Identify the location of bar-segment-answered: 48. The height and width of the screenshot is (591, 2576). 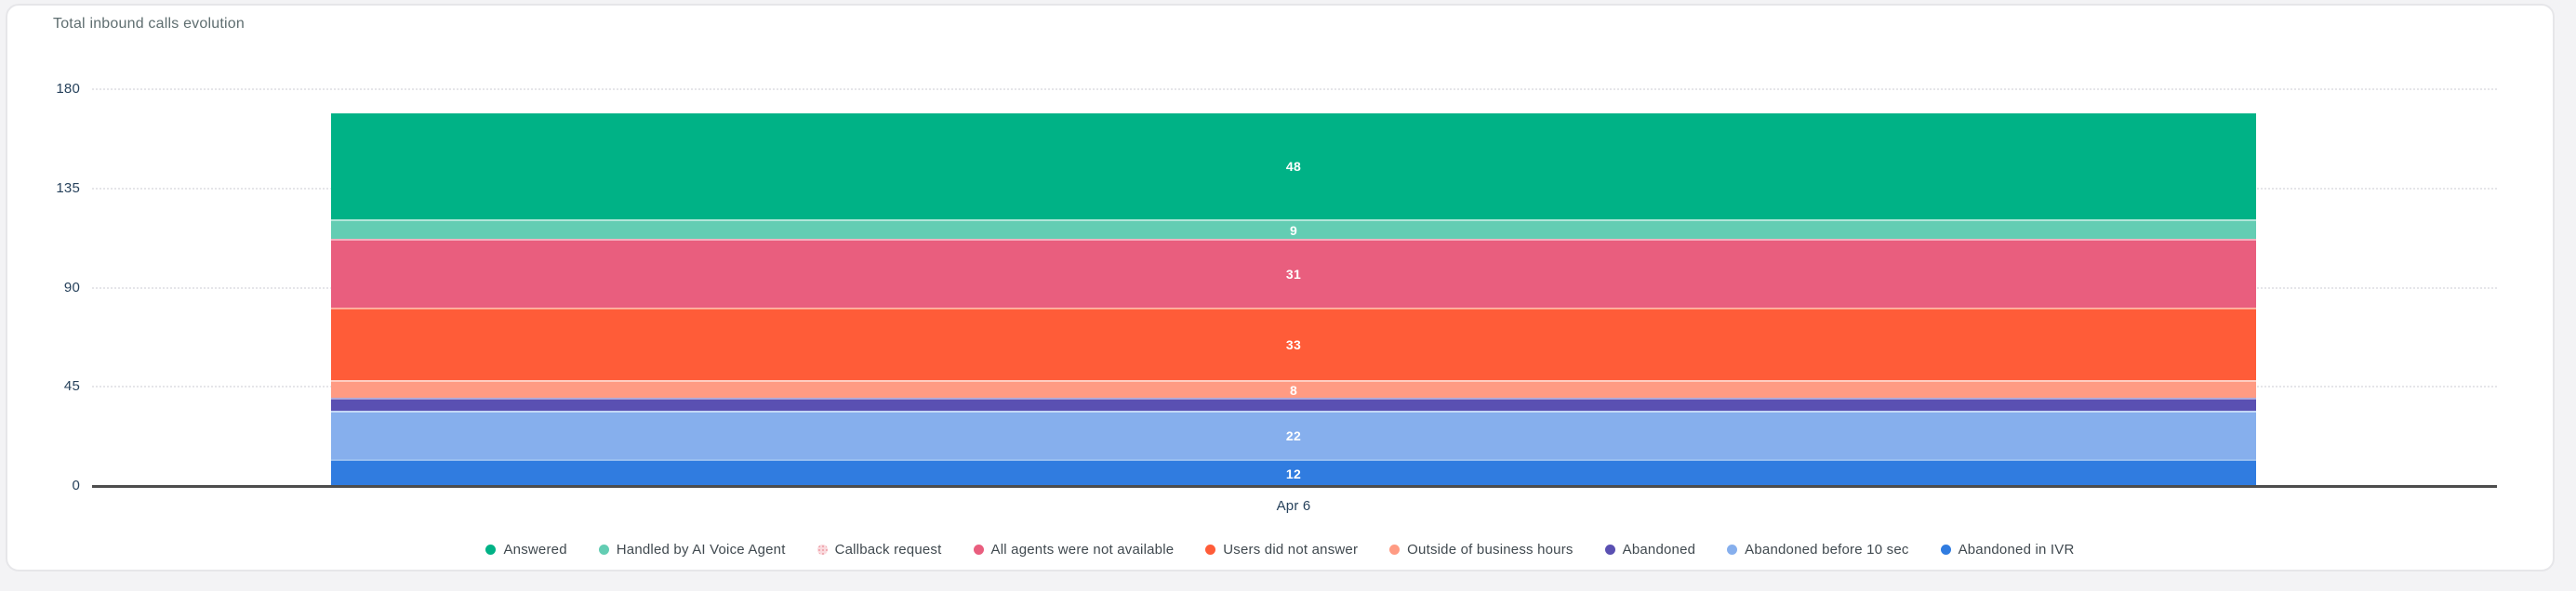
(1293, 166).